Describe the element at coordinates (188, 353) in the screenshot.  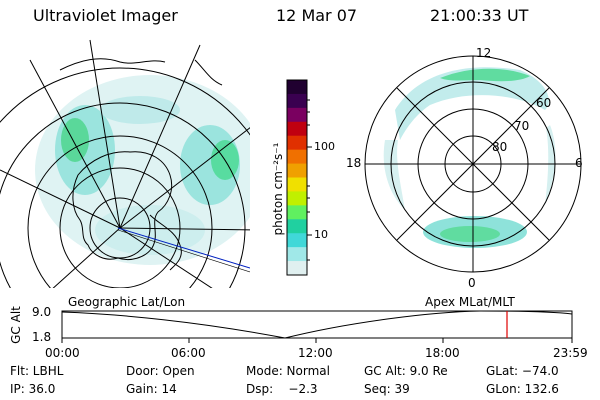
I see `timeline-xtick-0600: 06:00` at that location.